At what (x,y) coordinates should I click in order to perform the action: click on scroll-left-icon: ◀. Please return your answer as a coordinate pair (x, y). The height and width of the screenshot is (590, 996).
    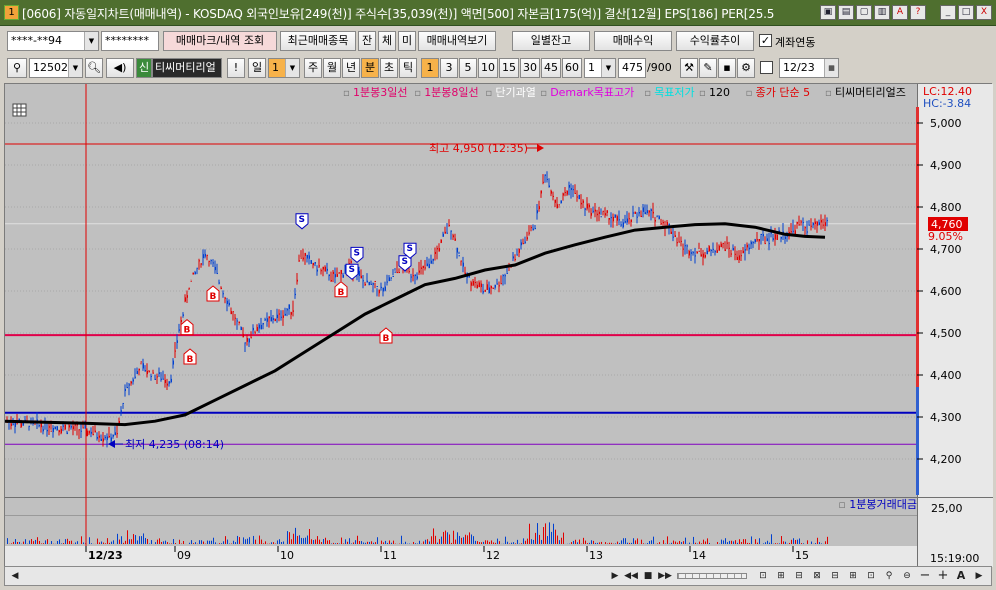
    Looking at the image, I should click on (15, 576).